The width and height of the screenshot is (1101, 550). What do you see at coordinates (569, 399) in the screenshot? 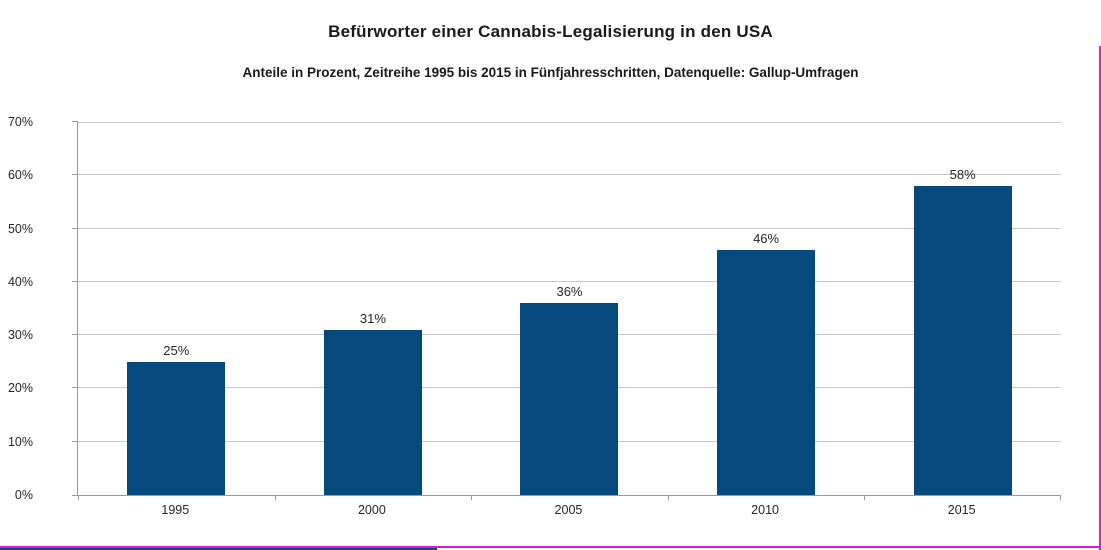
I see `bar-2005` at bounding box center [569, 399].